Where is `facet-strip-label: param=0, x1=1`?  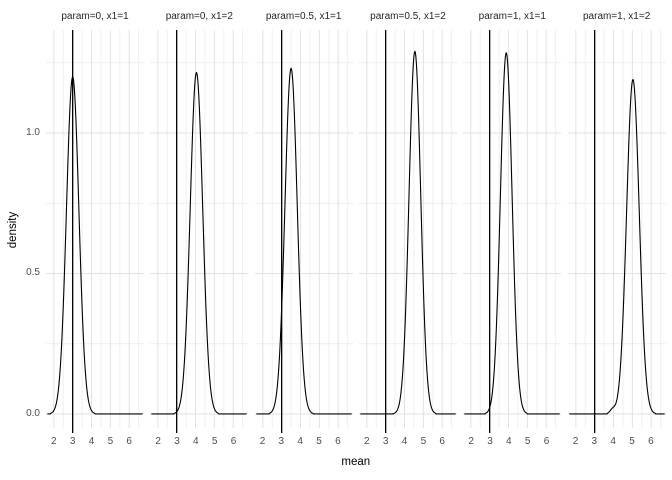
facet-strip-label: param=0, x1=1 is located at coordinates (95, 16).